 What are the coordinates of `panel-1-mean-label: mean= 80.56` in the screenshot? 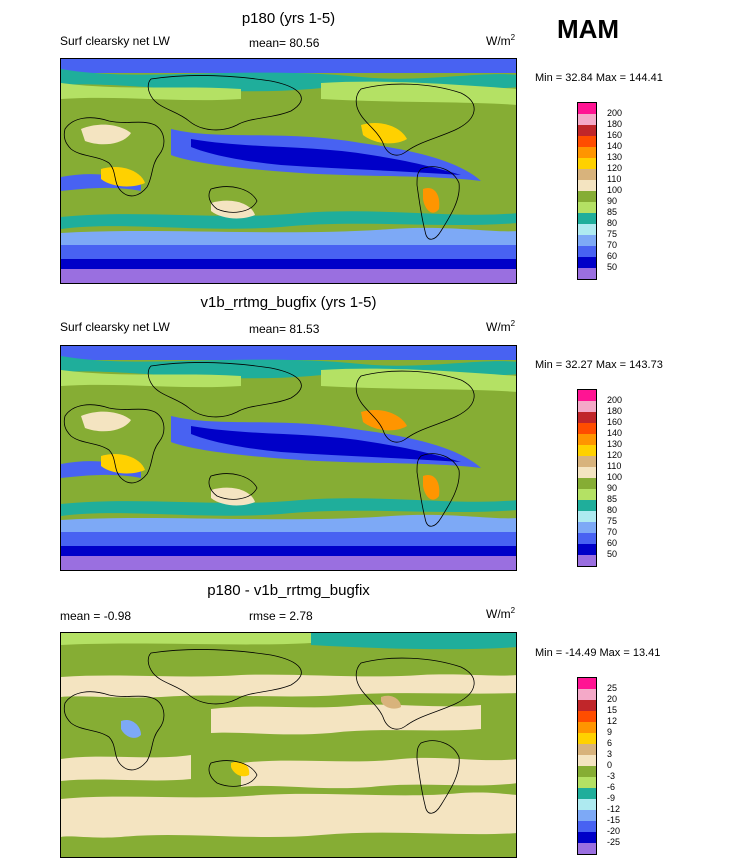 It's located at (284, 43).